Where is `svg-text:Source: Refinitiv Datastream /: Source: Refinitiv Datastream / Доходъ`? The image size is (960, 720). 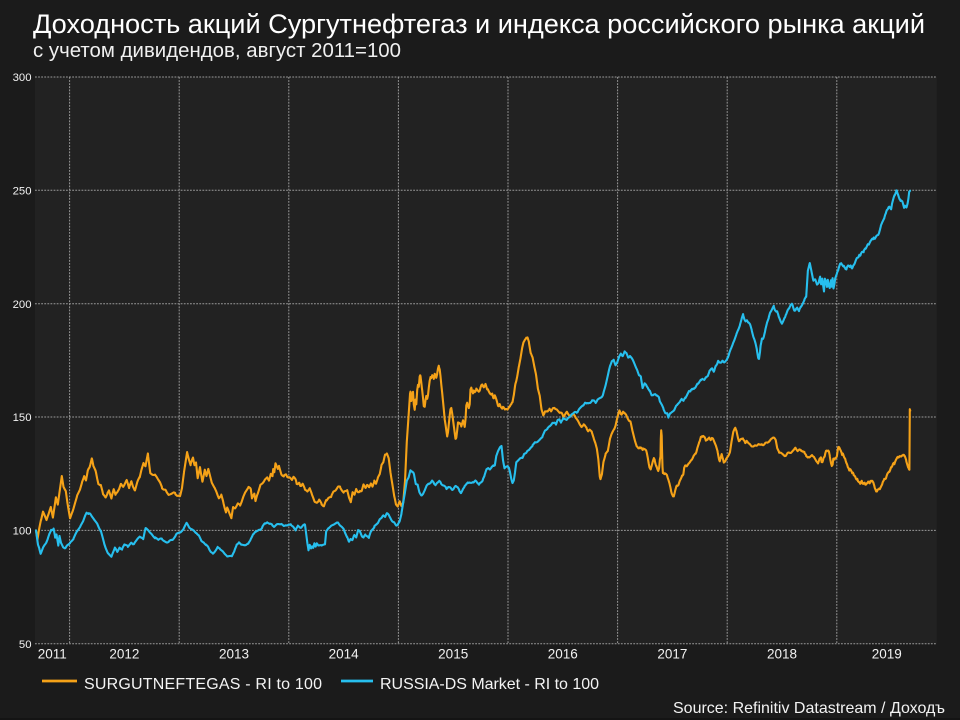 svg-text:Source: Refinitiv Datastream /: Source: Refinitiv Datastream / Доходъ is located at coordinates (809, 708).